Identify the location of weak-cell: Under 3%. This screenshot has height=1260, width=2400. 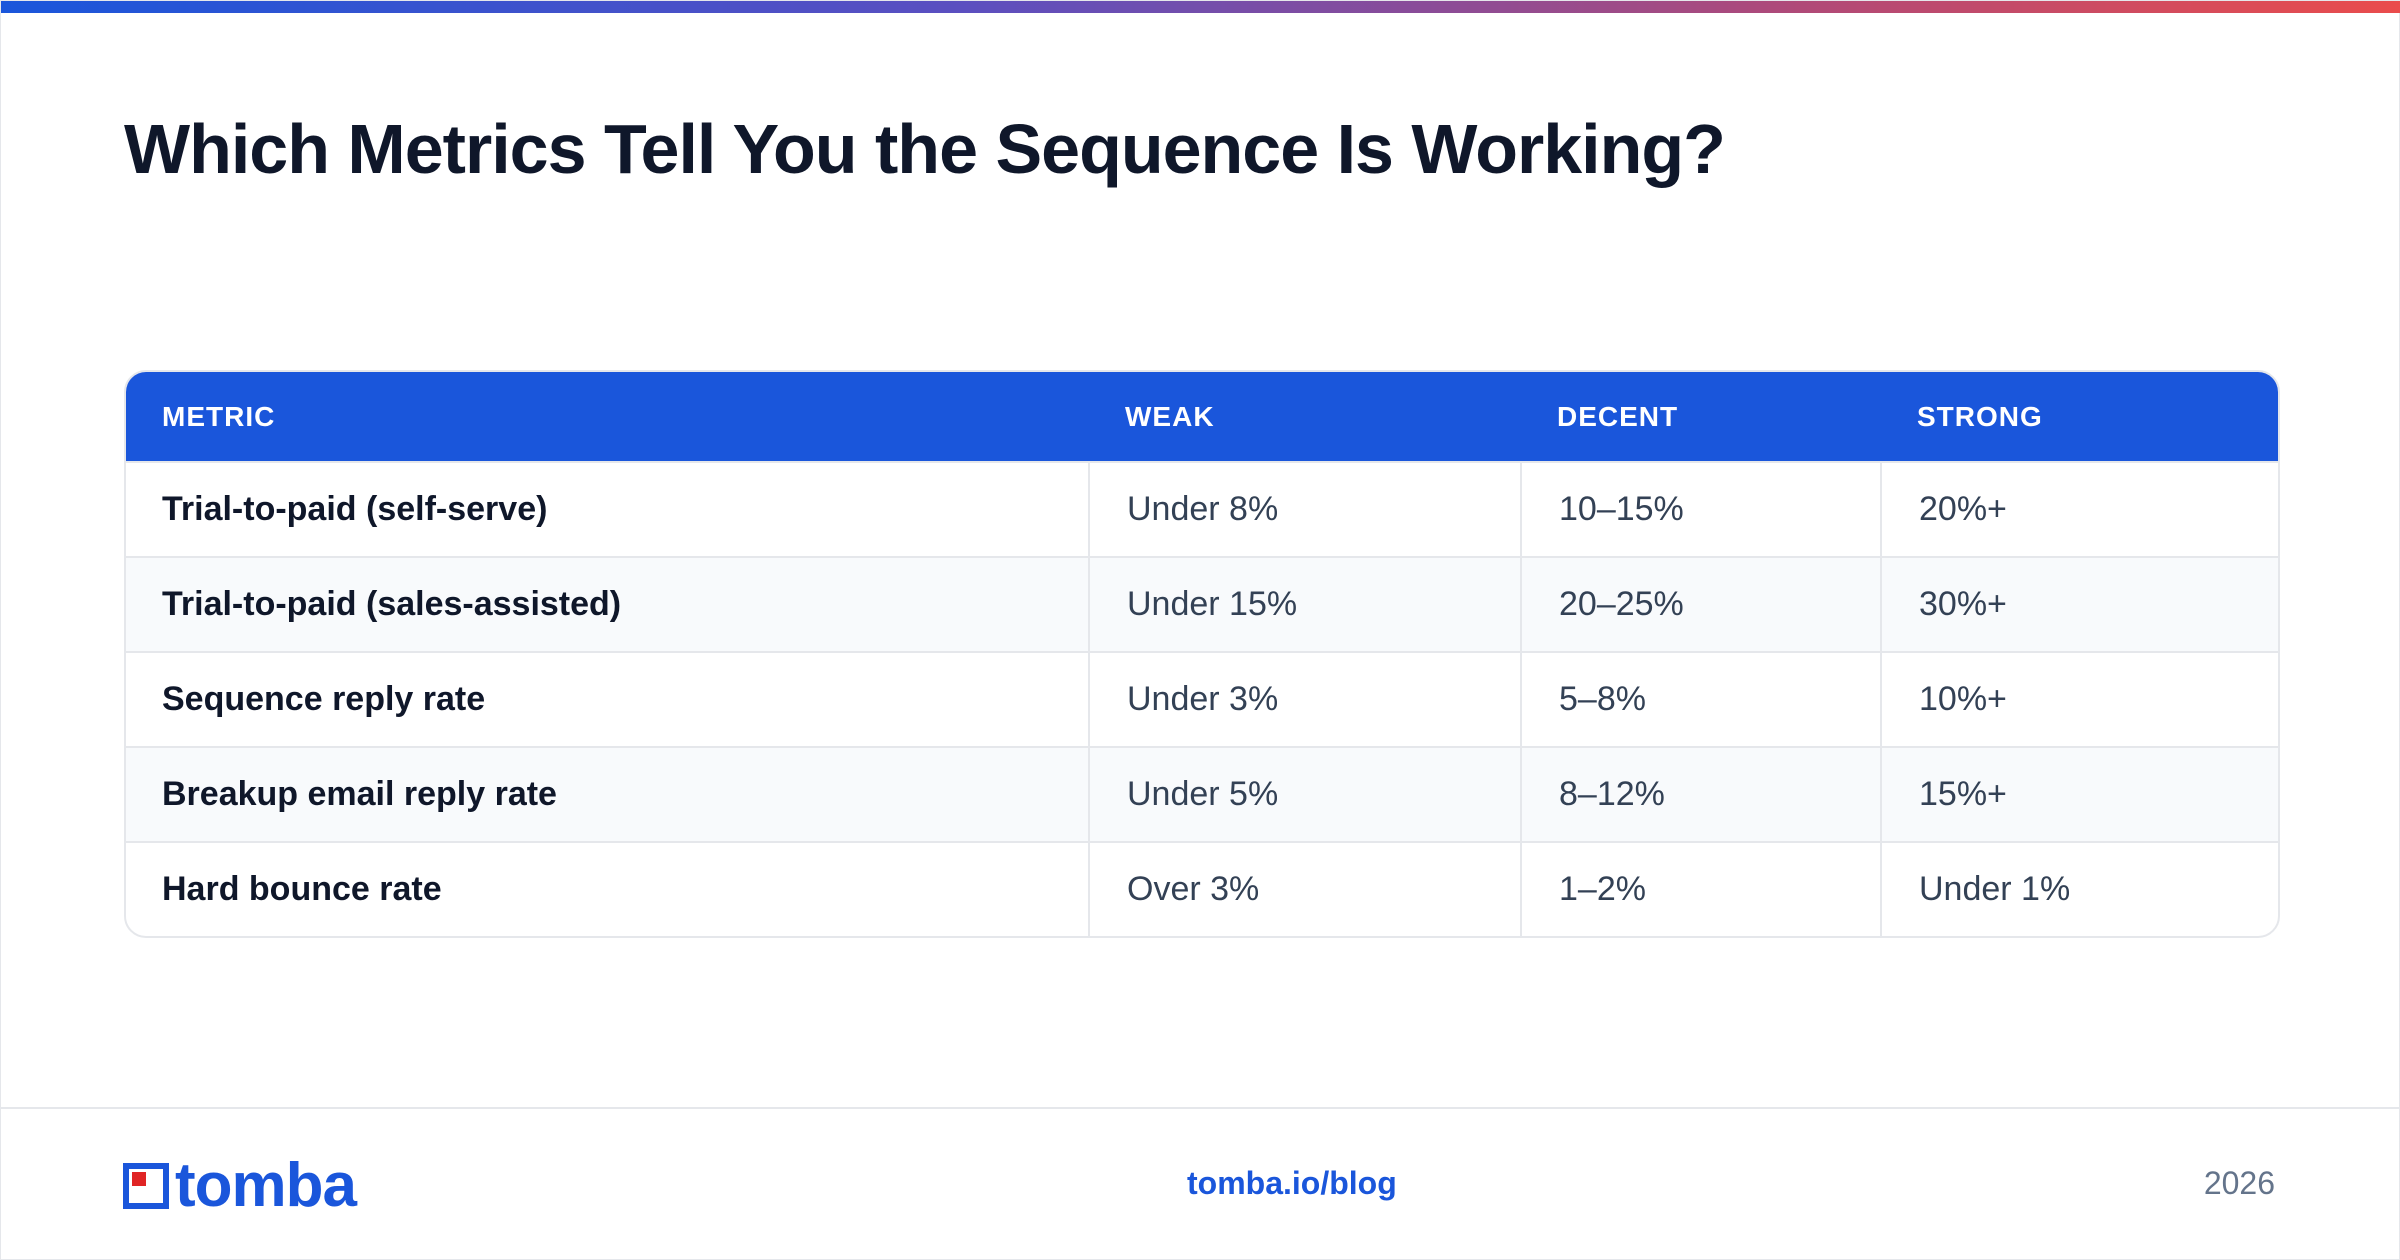
(1304, 699).